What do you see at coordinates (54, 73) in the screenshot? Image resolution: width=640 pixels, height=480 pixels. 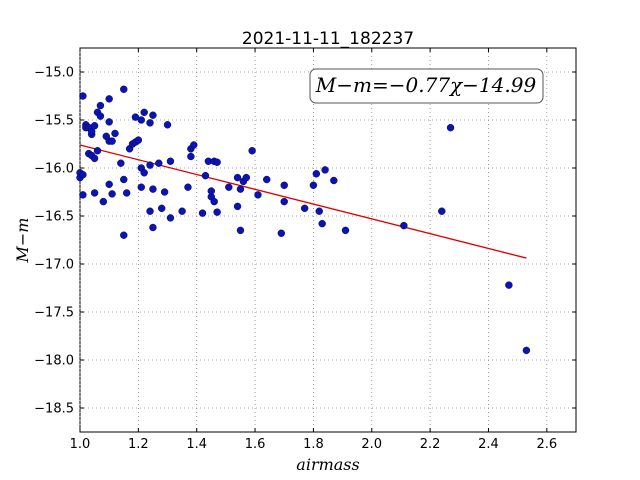 I see `y-tick-label: −15.0` at bounding box center [54, 73].